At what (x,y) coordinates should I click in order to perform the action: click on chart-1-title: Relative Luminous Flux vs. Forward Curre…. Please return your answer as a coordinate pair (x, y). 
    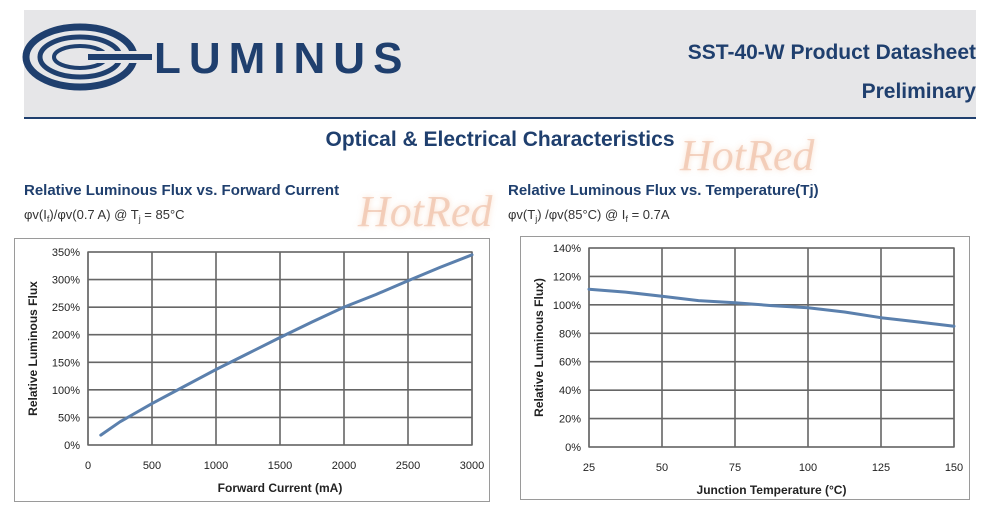
    Looking at the image, I should click on (182, 190).